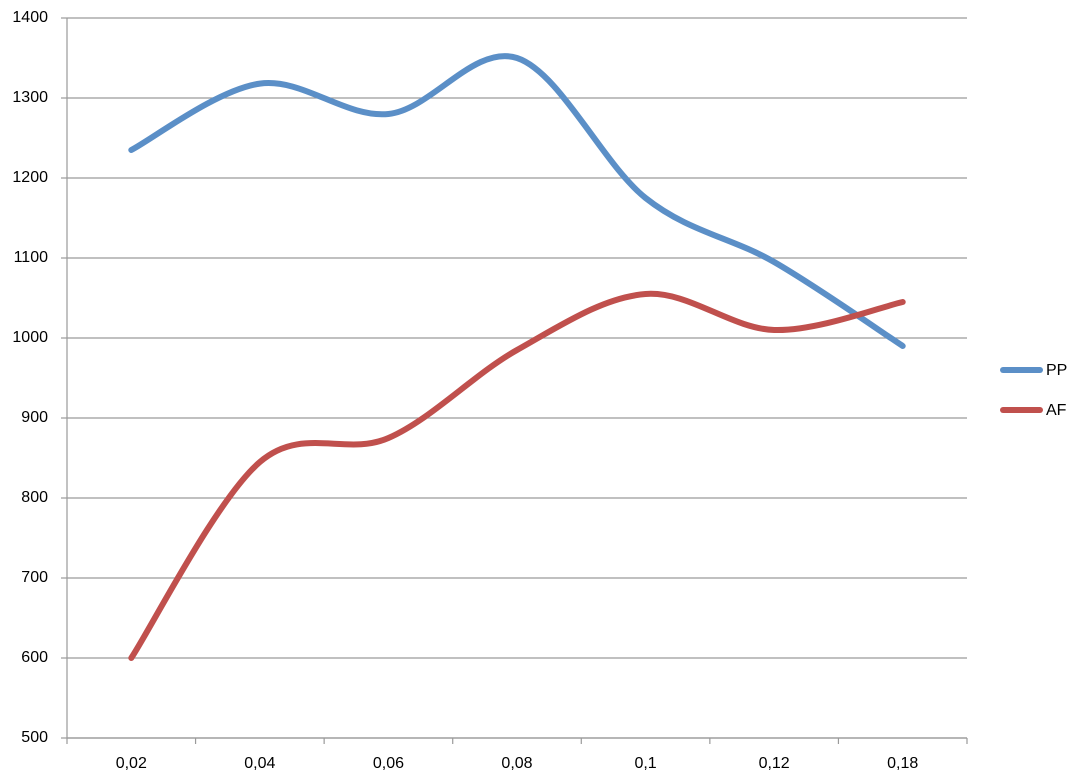 This screenshot has width=1090, height=780. What do you see at coordinates (30, 17) in the screenshot?
I see `y-tick-label: 1400` at bounding box center [30, 17].